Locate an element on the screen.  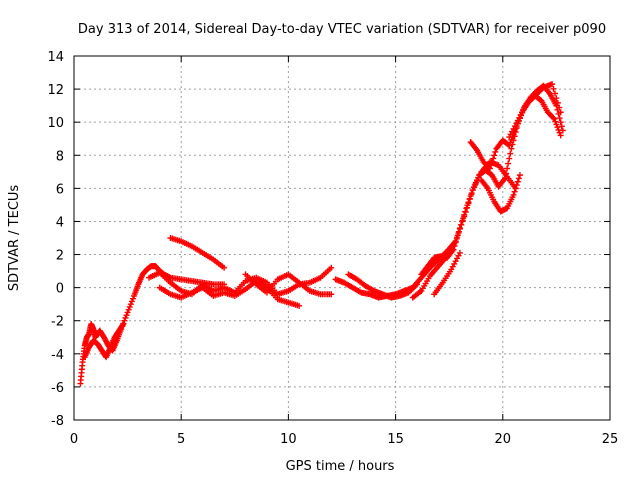
y-tick-label: 10 is located at coordinates (55, 123).